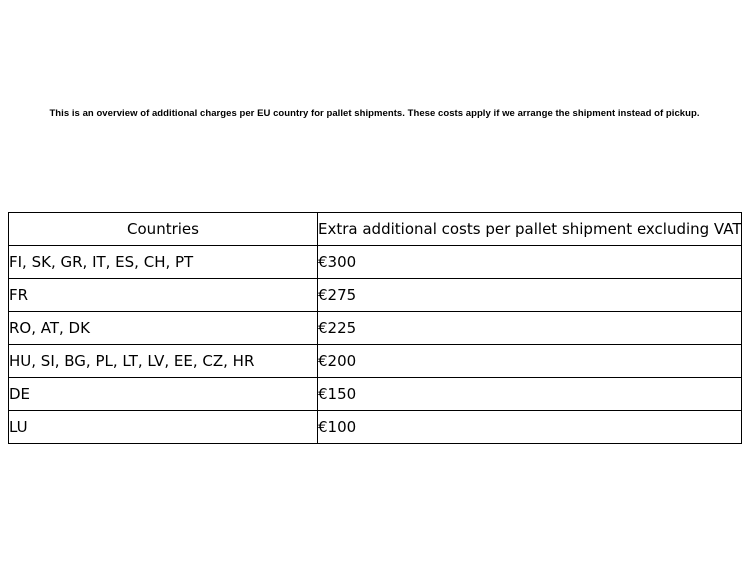  Describe the element at coordinates (529, 361) in the screenshot. I see `cost-cell: €200` at that location.